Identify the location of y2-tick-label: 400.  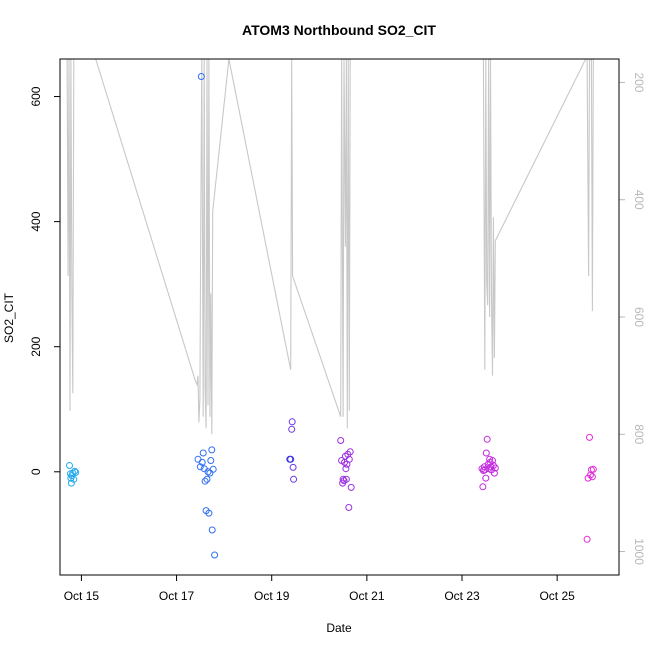
(639, 200).